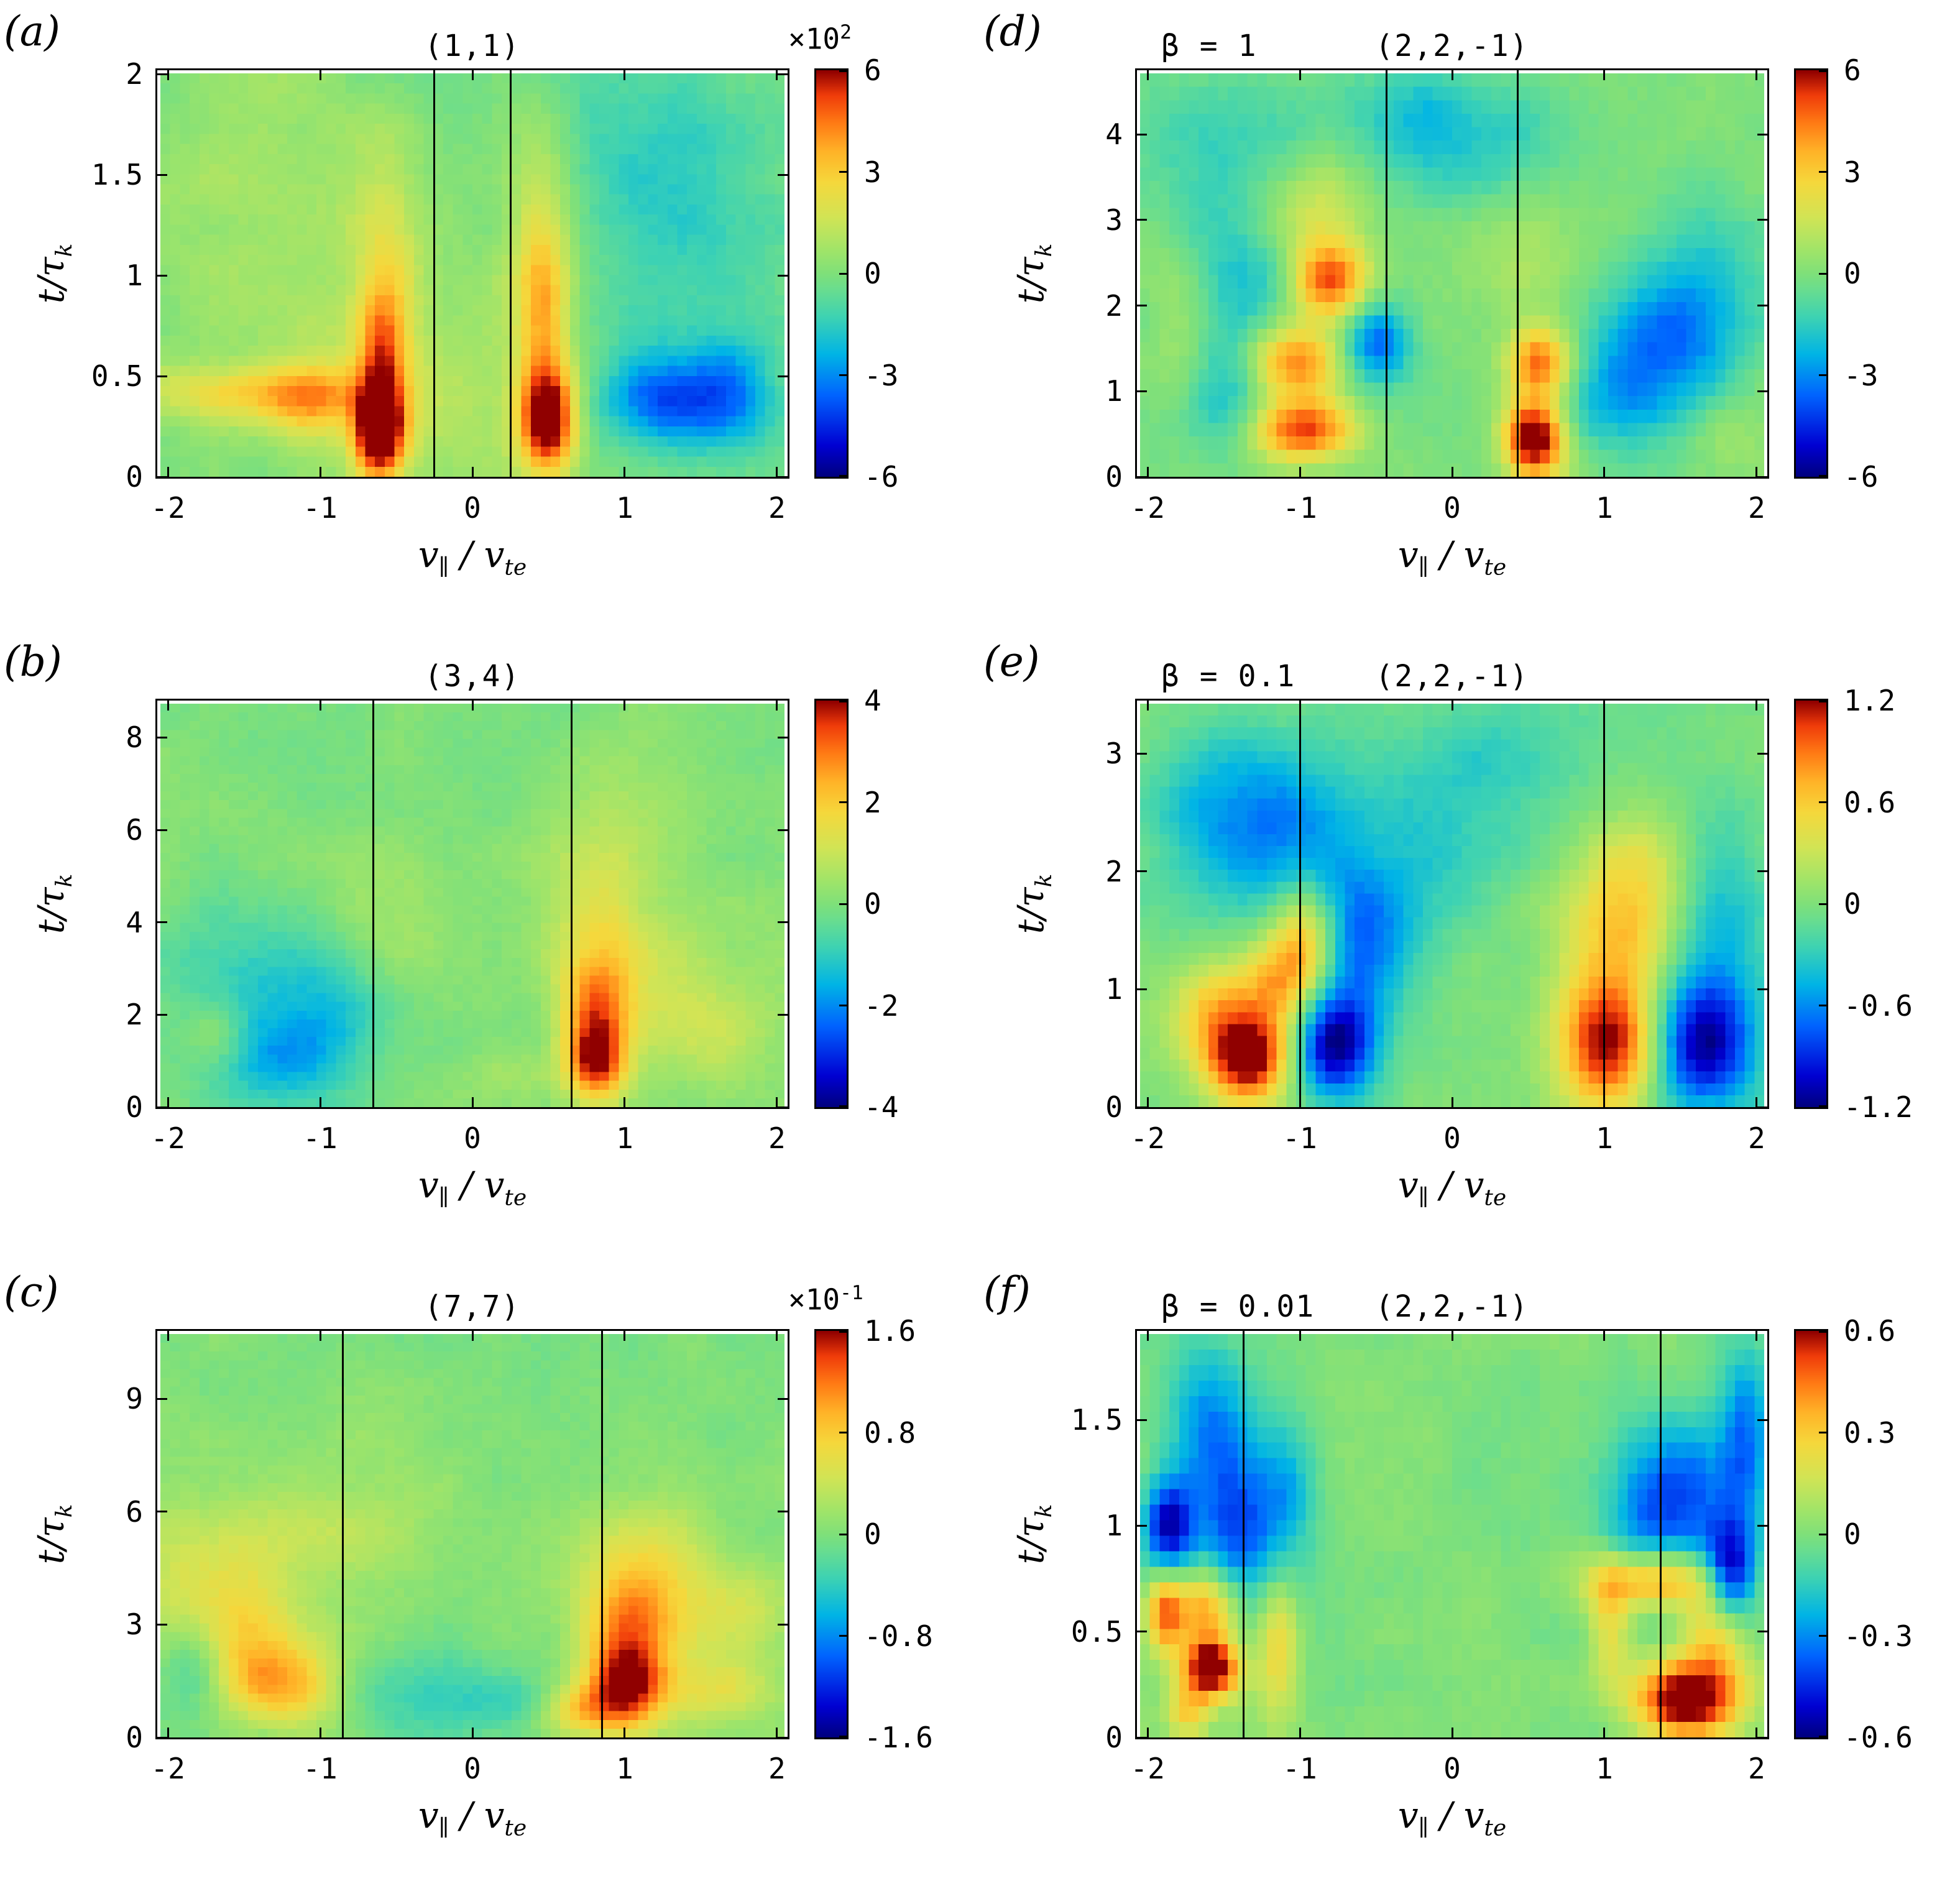 The image size is (1960, 1891). I want to click on plot-title: (2,2,-1), so click(1452, 676).